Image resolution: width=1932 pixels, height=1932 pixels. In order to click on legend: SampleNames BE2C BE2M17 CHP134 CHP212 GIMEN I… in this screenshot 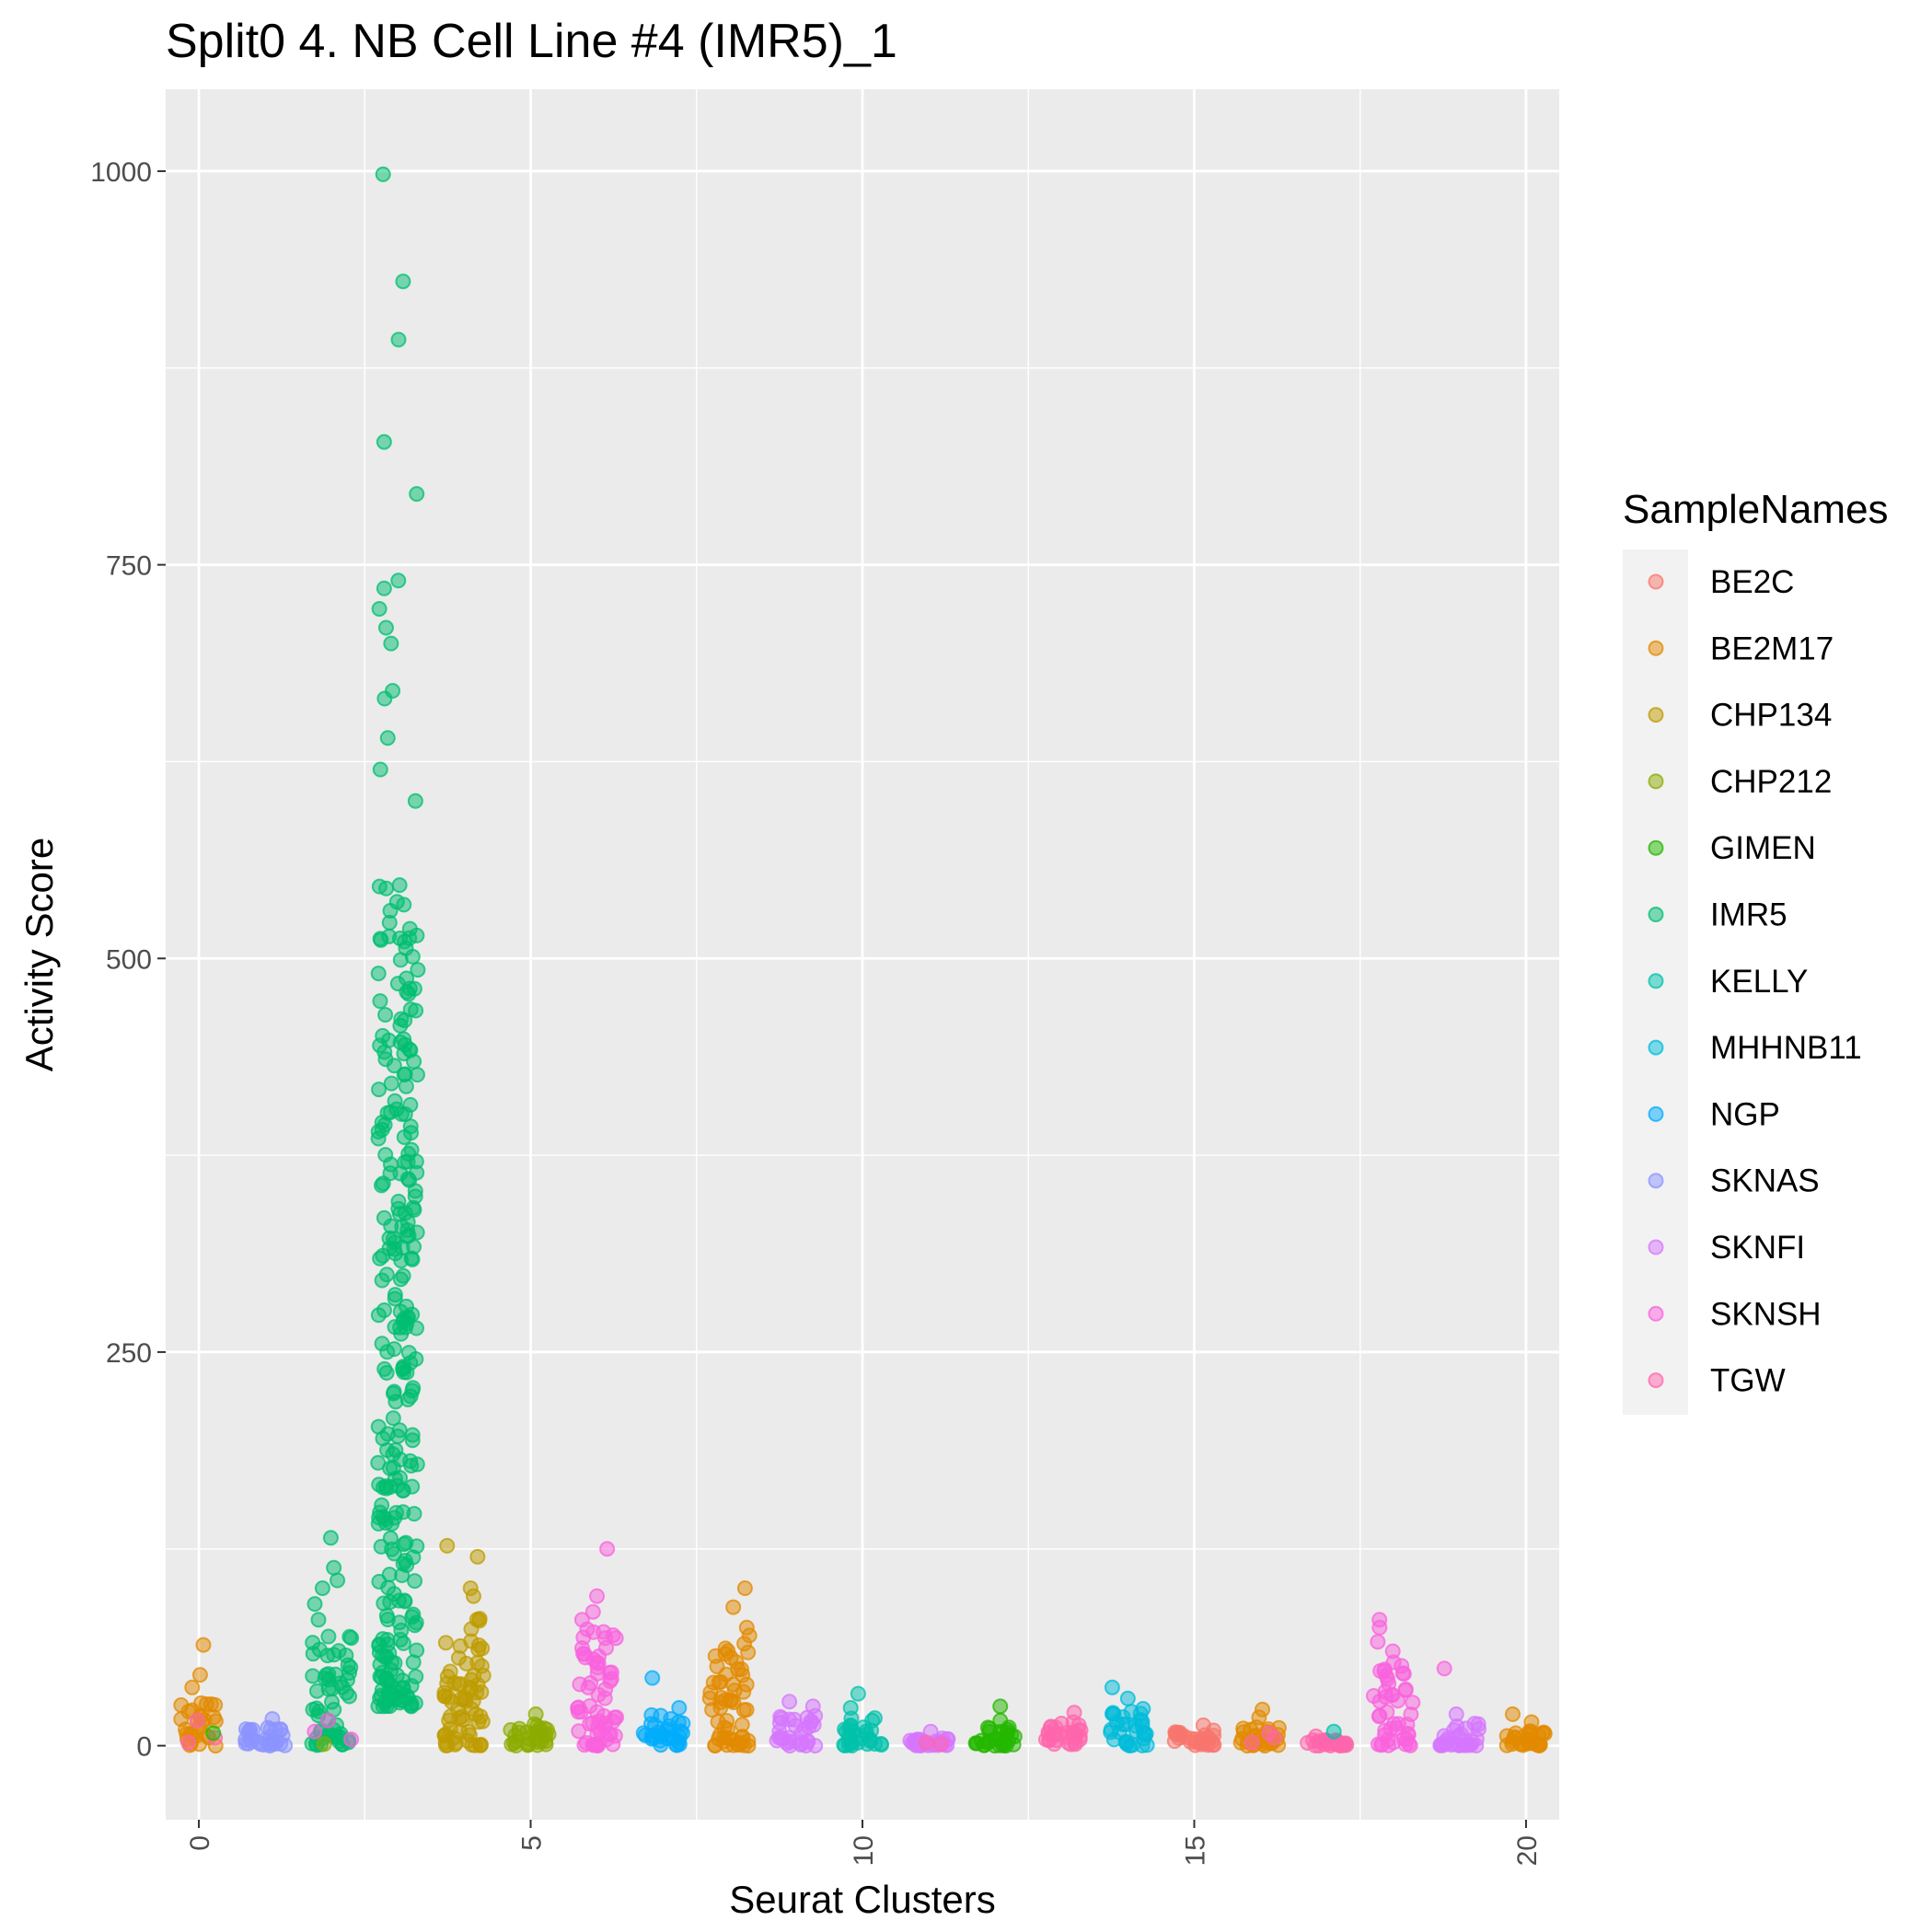, I will do `click(1756, 951)`.